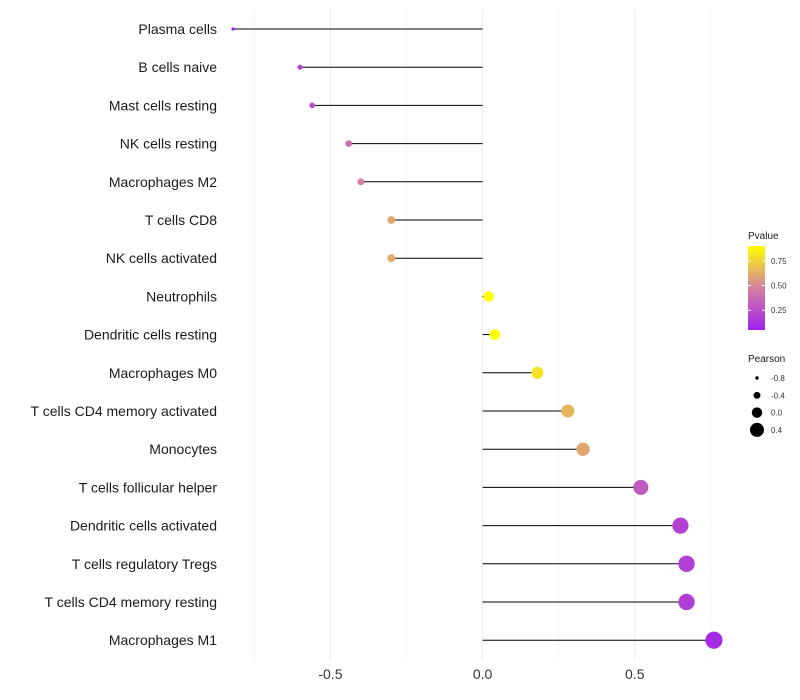 Image resolution: width=800 pixels, height=700 pixels. What do you see at coordinates (763, 236) in the screenshot?
I see `pvalue-legend-title: Pvalue` at bounding box center [763, 236].